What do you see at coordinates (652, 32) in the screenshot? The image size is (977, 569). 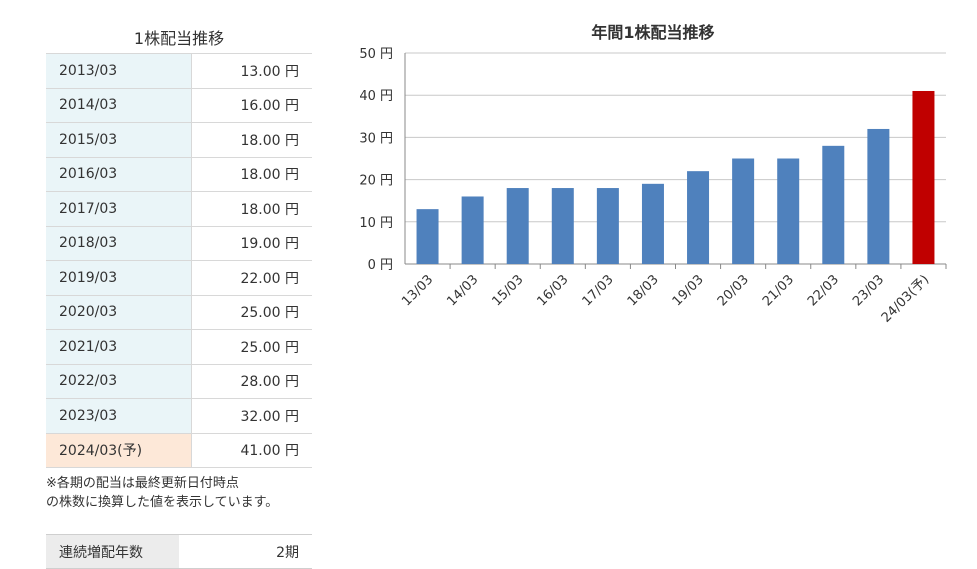 I see `chart-title: 年間1株配当推移` at bounding box center [652, 32].